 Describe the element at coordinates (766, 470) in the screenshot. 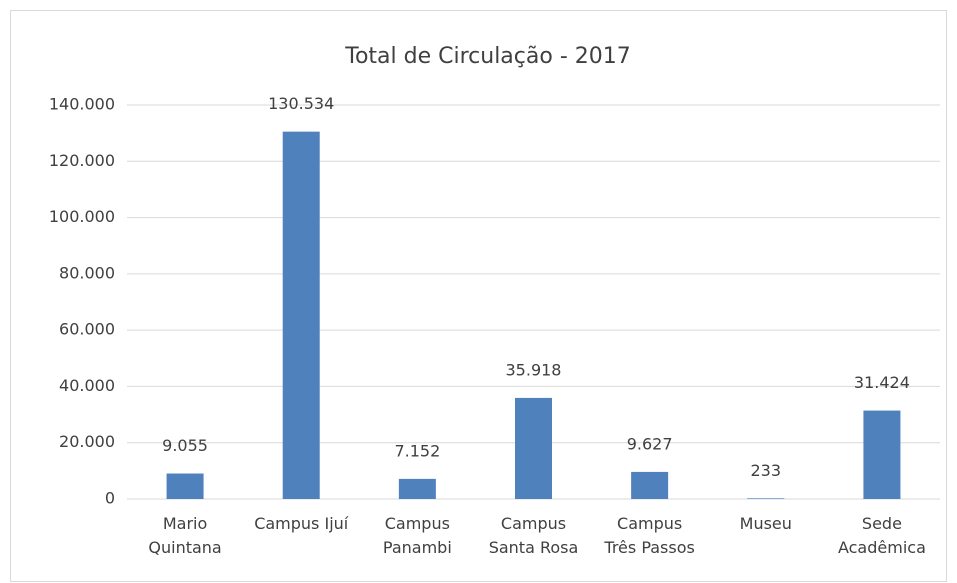

I see `data-label: 233` at that location.